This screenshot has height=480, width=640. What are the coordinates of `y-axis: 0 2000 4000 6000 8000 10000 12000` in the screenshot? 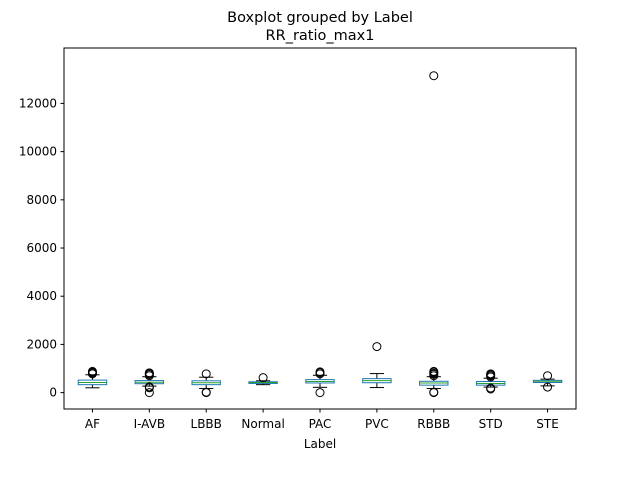 It's located at (41, 248).